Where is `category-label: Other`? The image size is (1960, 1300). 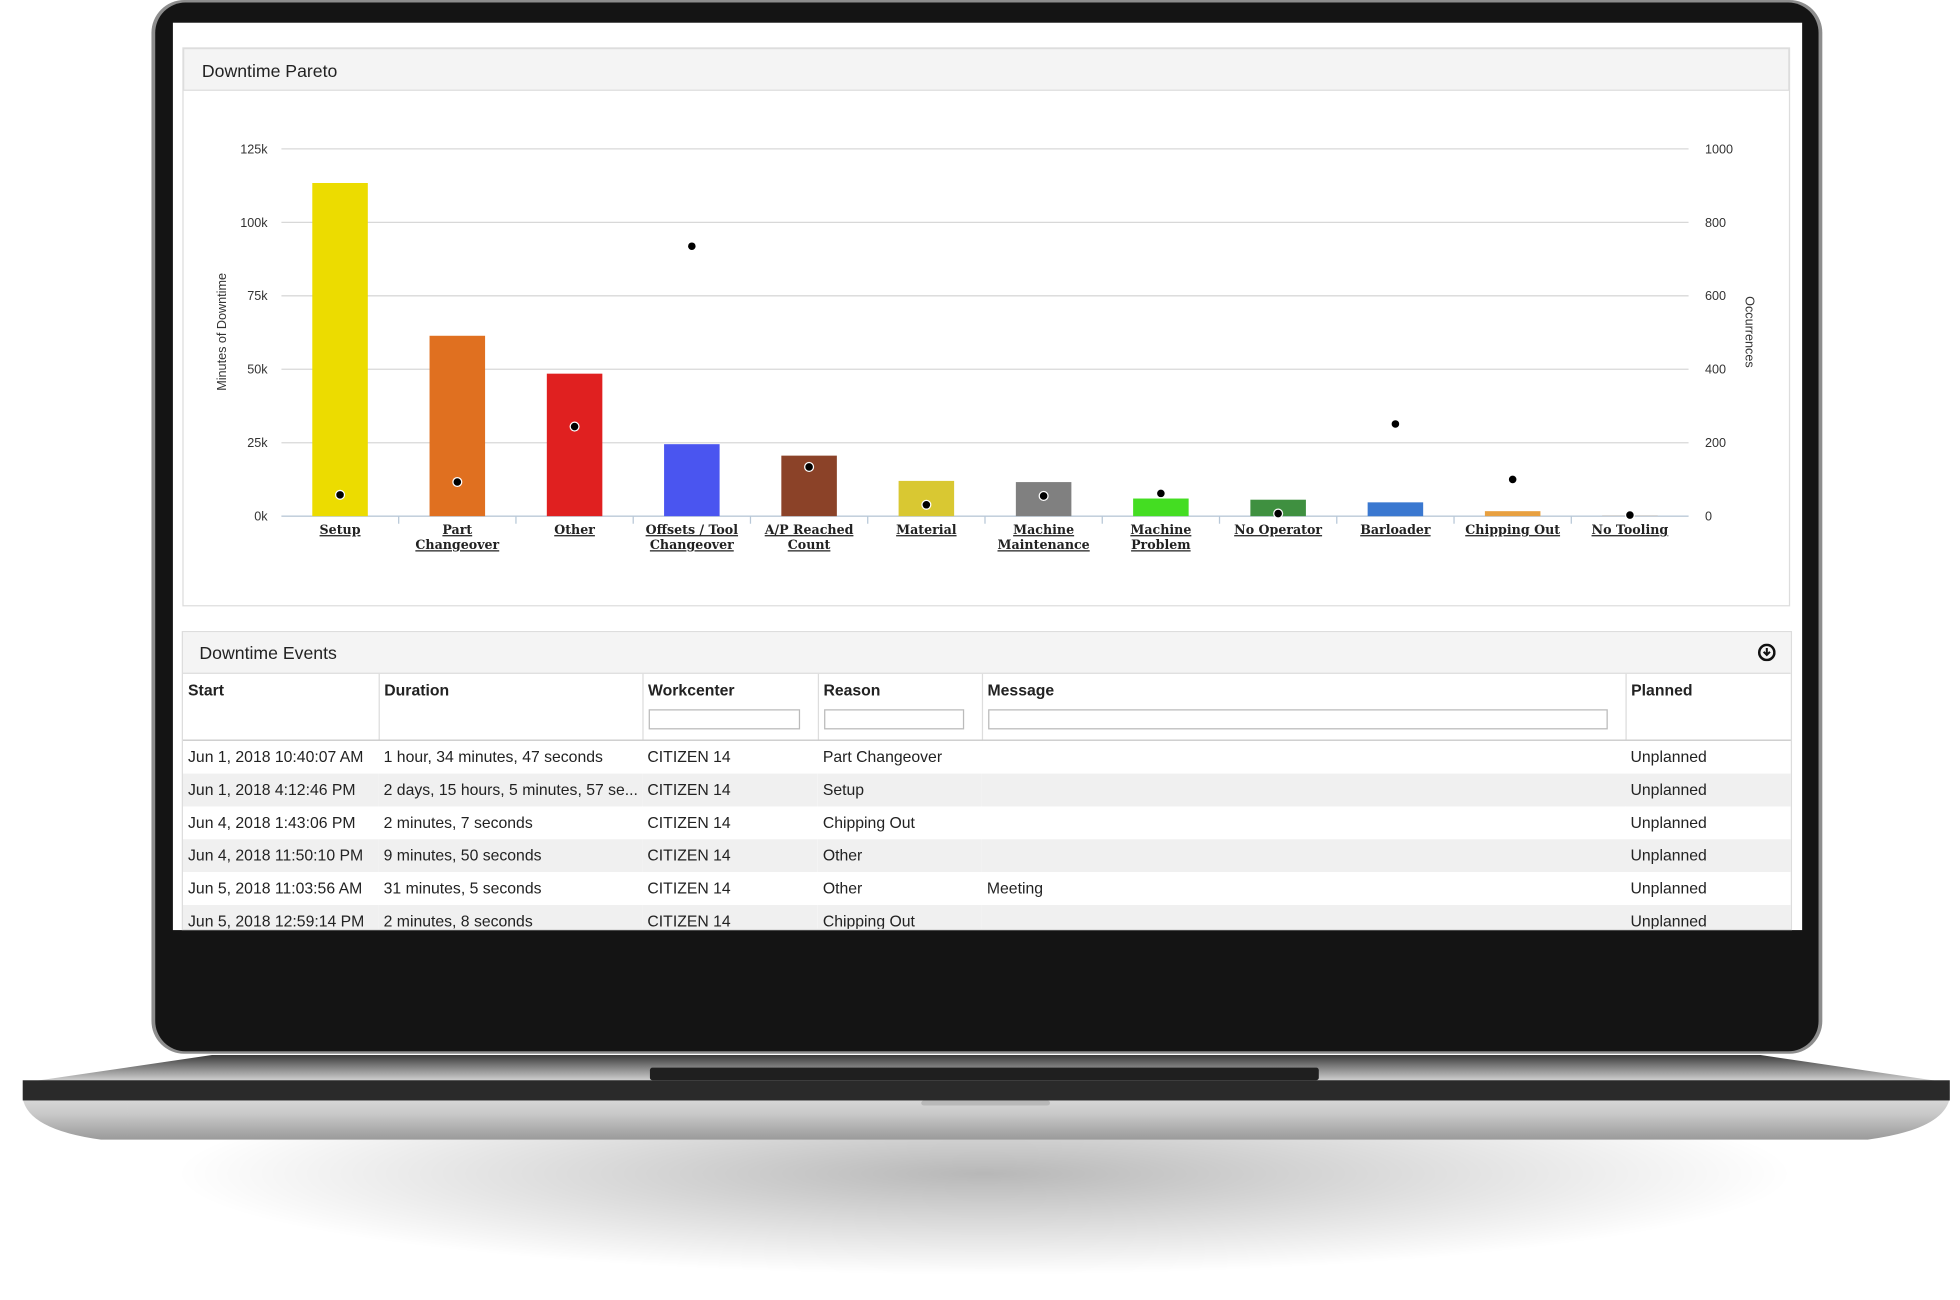
category-label: Other is located at coordinates (574, 530).